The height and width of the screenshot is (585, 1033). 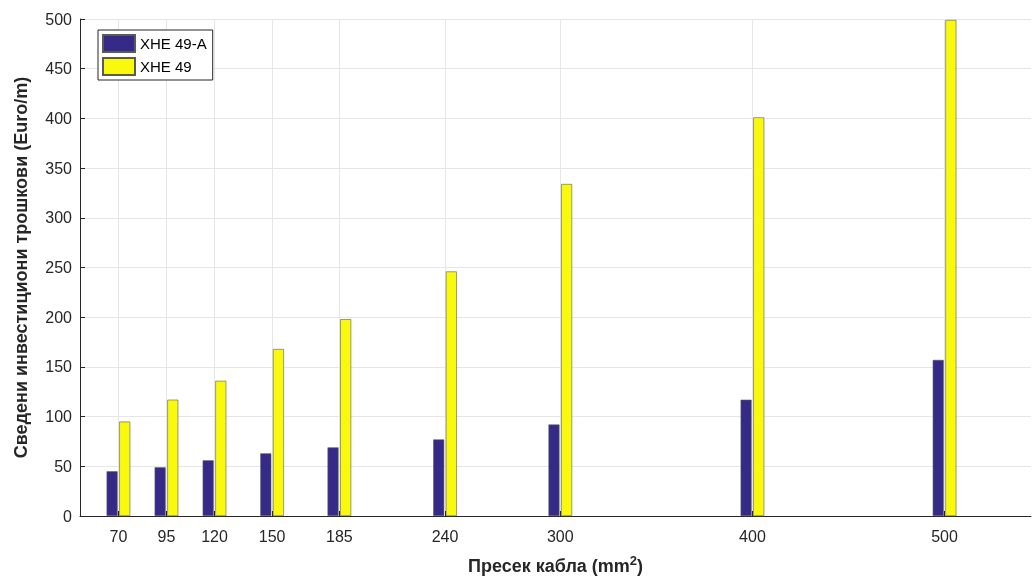 What do you see at coordinates (59, 267) in the screenshot?
I see `y-tick-label: 250` at bounding box center [59, 267].